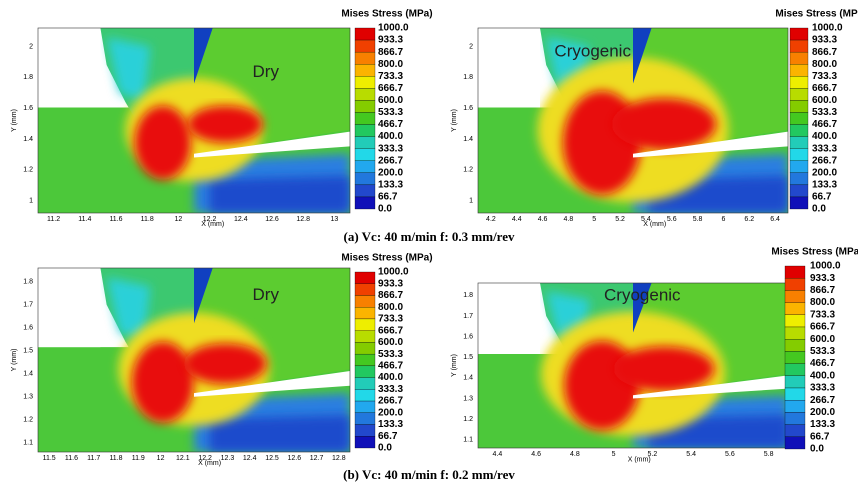 This screenshot has width=858, height=494. Describe the element at coordinates (642, 295) in the screenshot. I see `condition-label: Cryogenic` at that location.